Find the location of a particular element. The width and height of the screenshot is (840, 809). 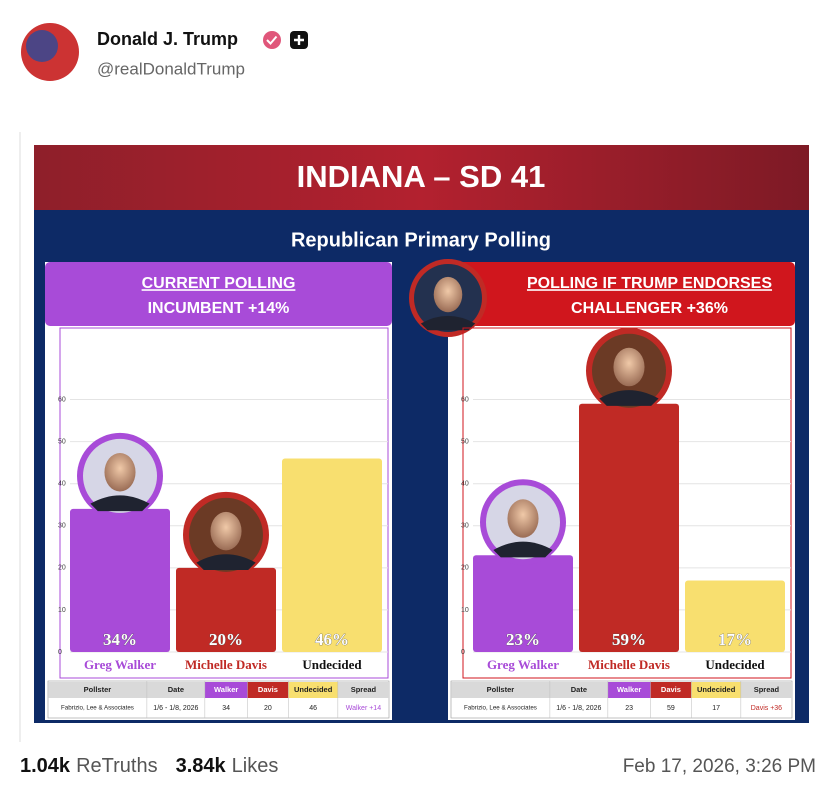

value-label: 34% is located at coordinates (120, 639).